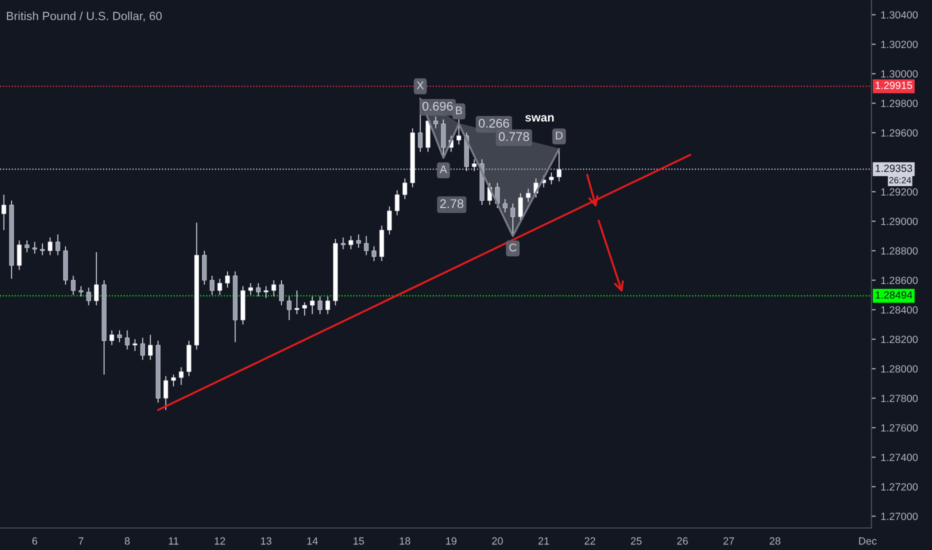 This screenshot has height=550, width=932. I want to click on annotation: 0.778, so click(514, 137).